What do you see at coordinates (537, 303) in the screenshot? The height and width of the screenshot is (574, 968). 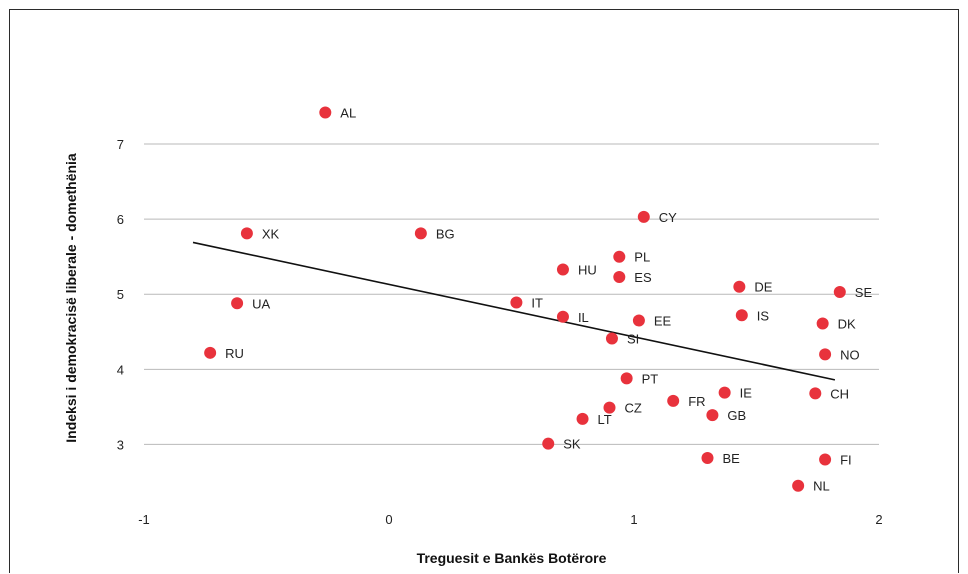 I see `point-label-it: IT` at bounding box center [537, 303].